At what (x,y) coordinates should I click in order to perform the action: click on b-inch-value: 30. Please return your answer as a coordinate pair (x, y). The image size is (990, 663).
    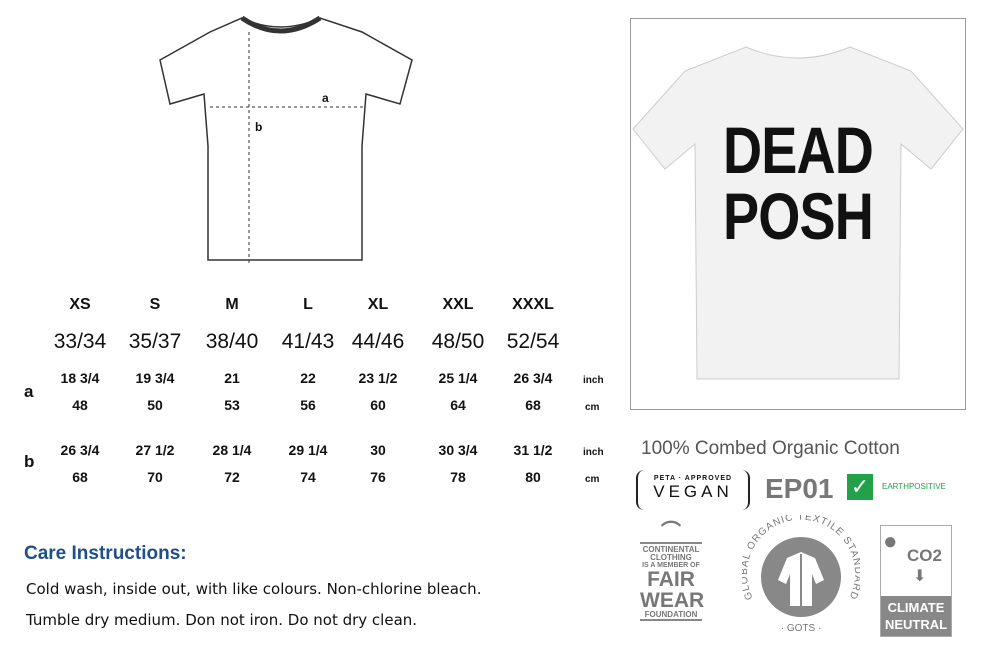
    Looking at the image, I should click on (378, 450).